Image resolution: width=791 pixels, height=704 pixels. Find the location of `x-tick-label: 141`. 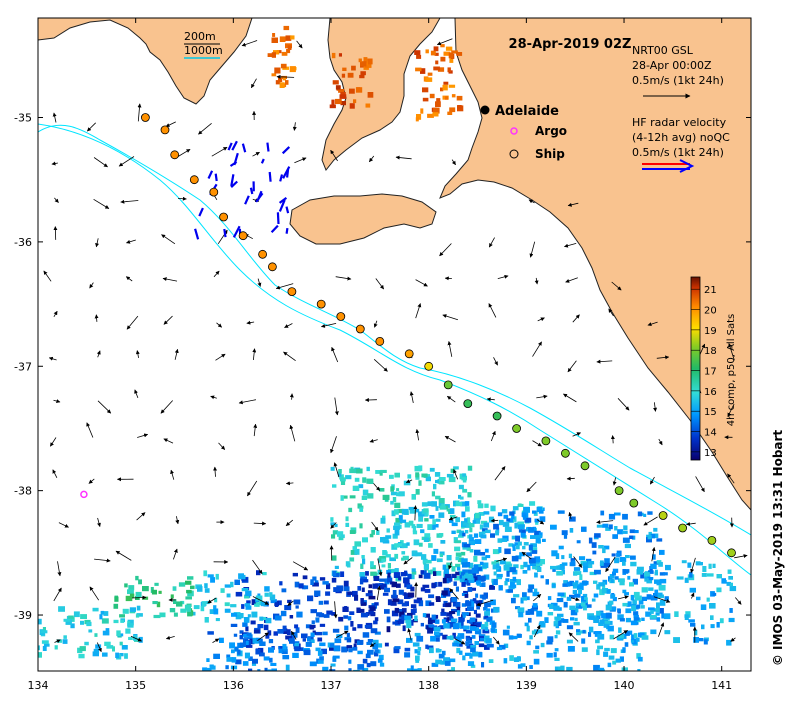

x-tick-label: 141 is located at coordinates (721, 685).